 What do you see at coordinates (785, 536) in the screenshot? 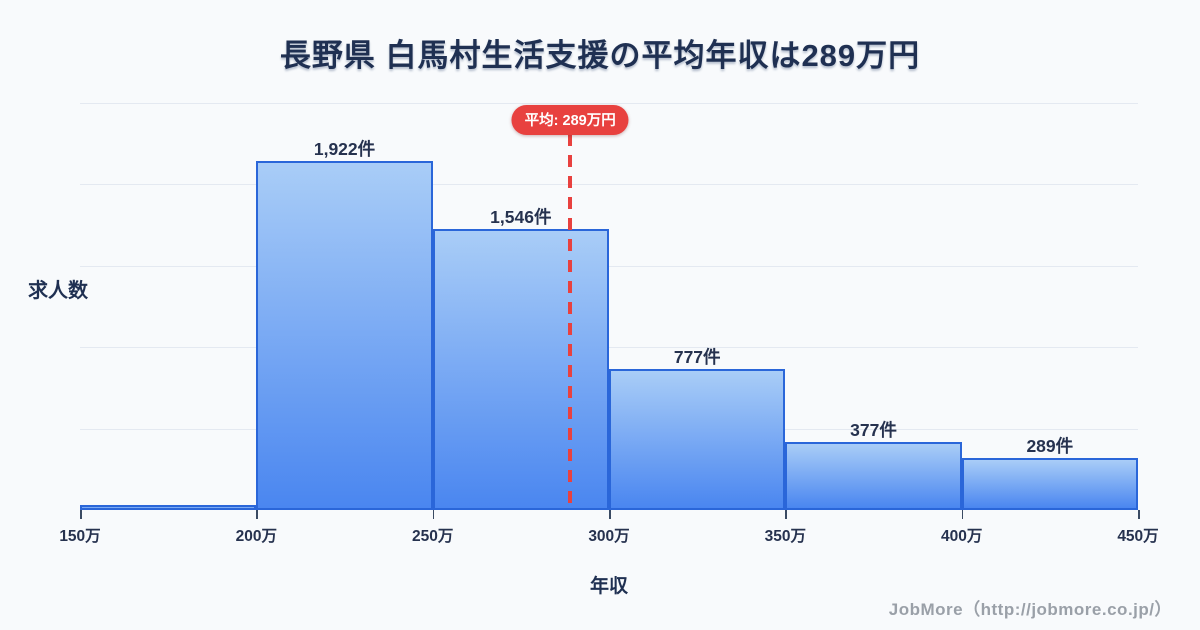
I see `x-tick-label: 350万` at bounding box center [785, 536].